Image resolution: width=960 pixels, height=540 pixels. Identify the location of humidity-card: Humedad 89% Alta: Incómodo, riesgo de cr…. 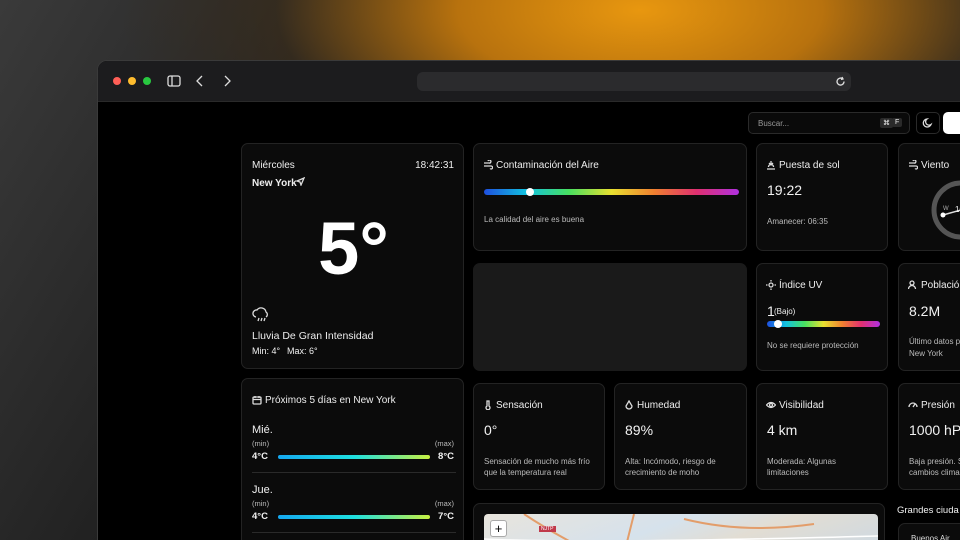
(680, 436).